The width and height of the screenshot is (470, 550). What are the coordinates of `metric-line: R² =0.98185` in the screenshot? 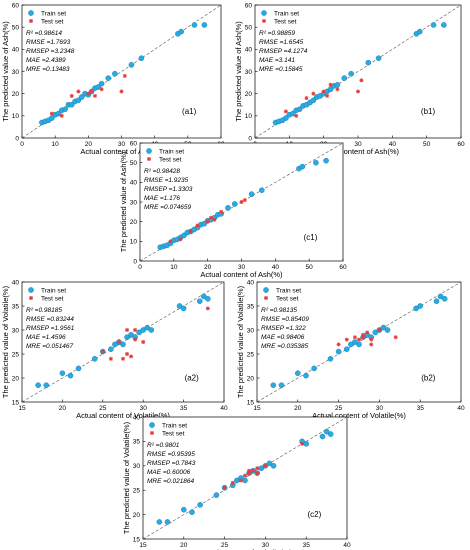 It's located at (44, 310).